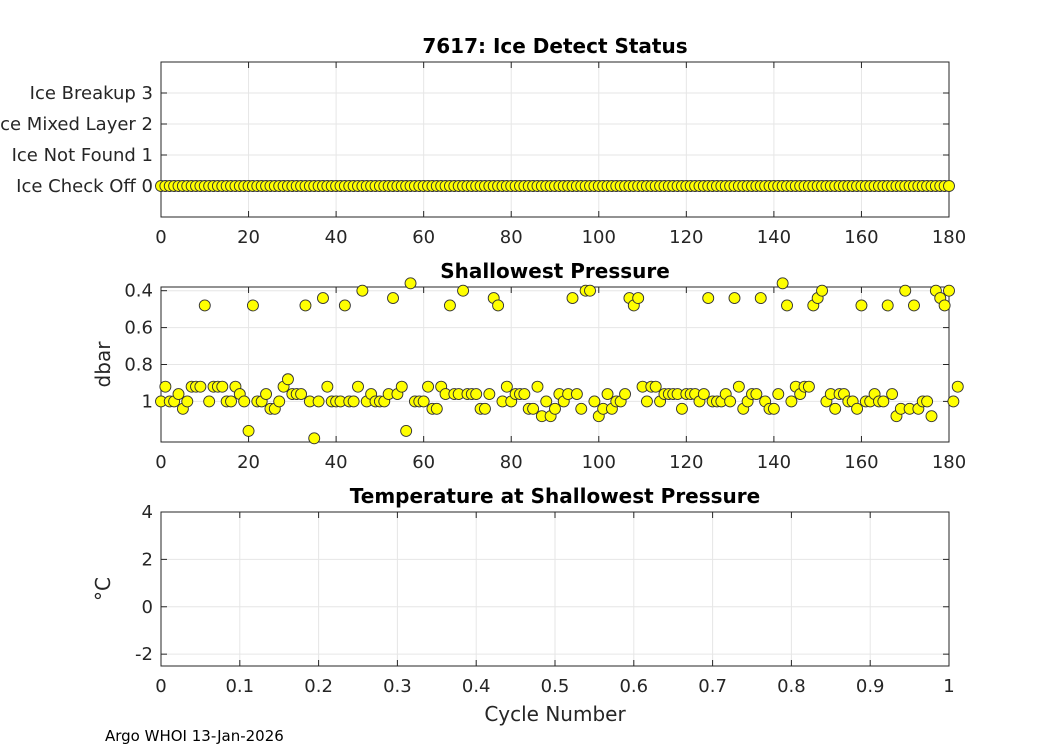 Image resolution: width=1050 pixels, height=750 pixels. What do you see at coordinates (555, 271) in the screenshot?
I see `chart-title: Shallowest Pressure` at bounding box center [555, 271].